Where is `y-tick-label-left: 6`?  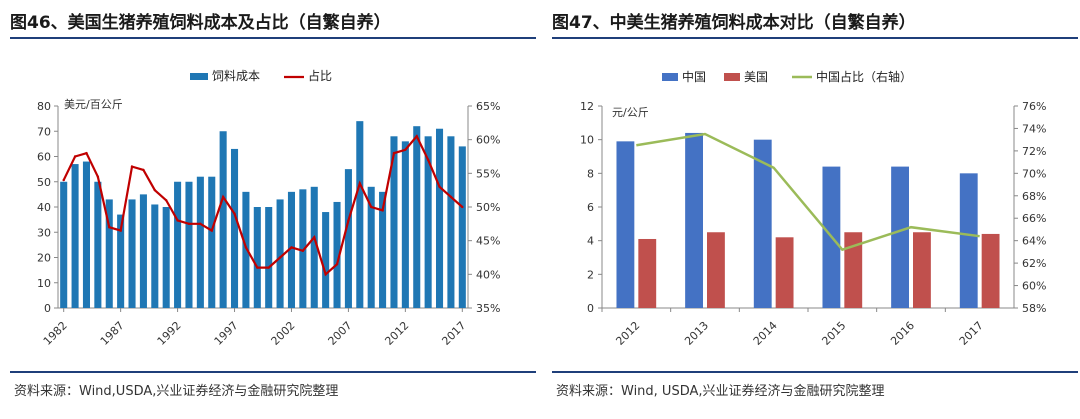 y-tick-label-left: 6 is located at coordinates (590, 207).